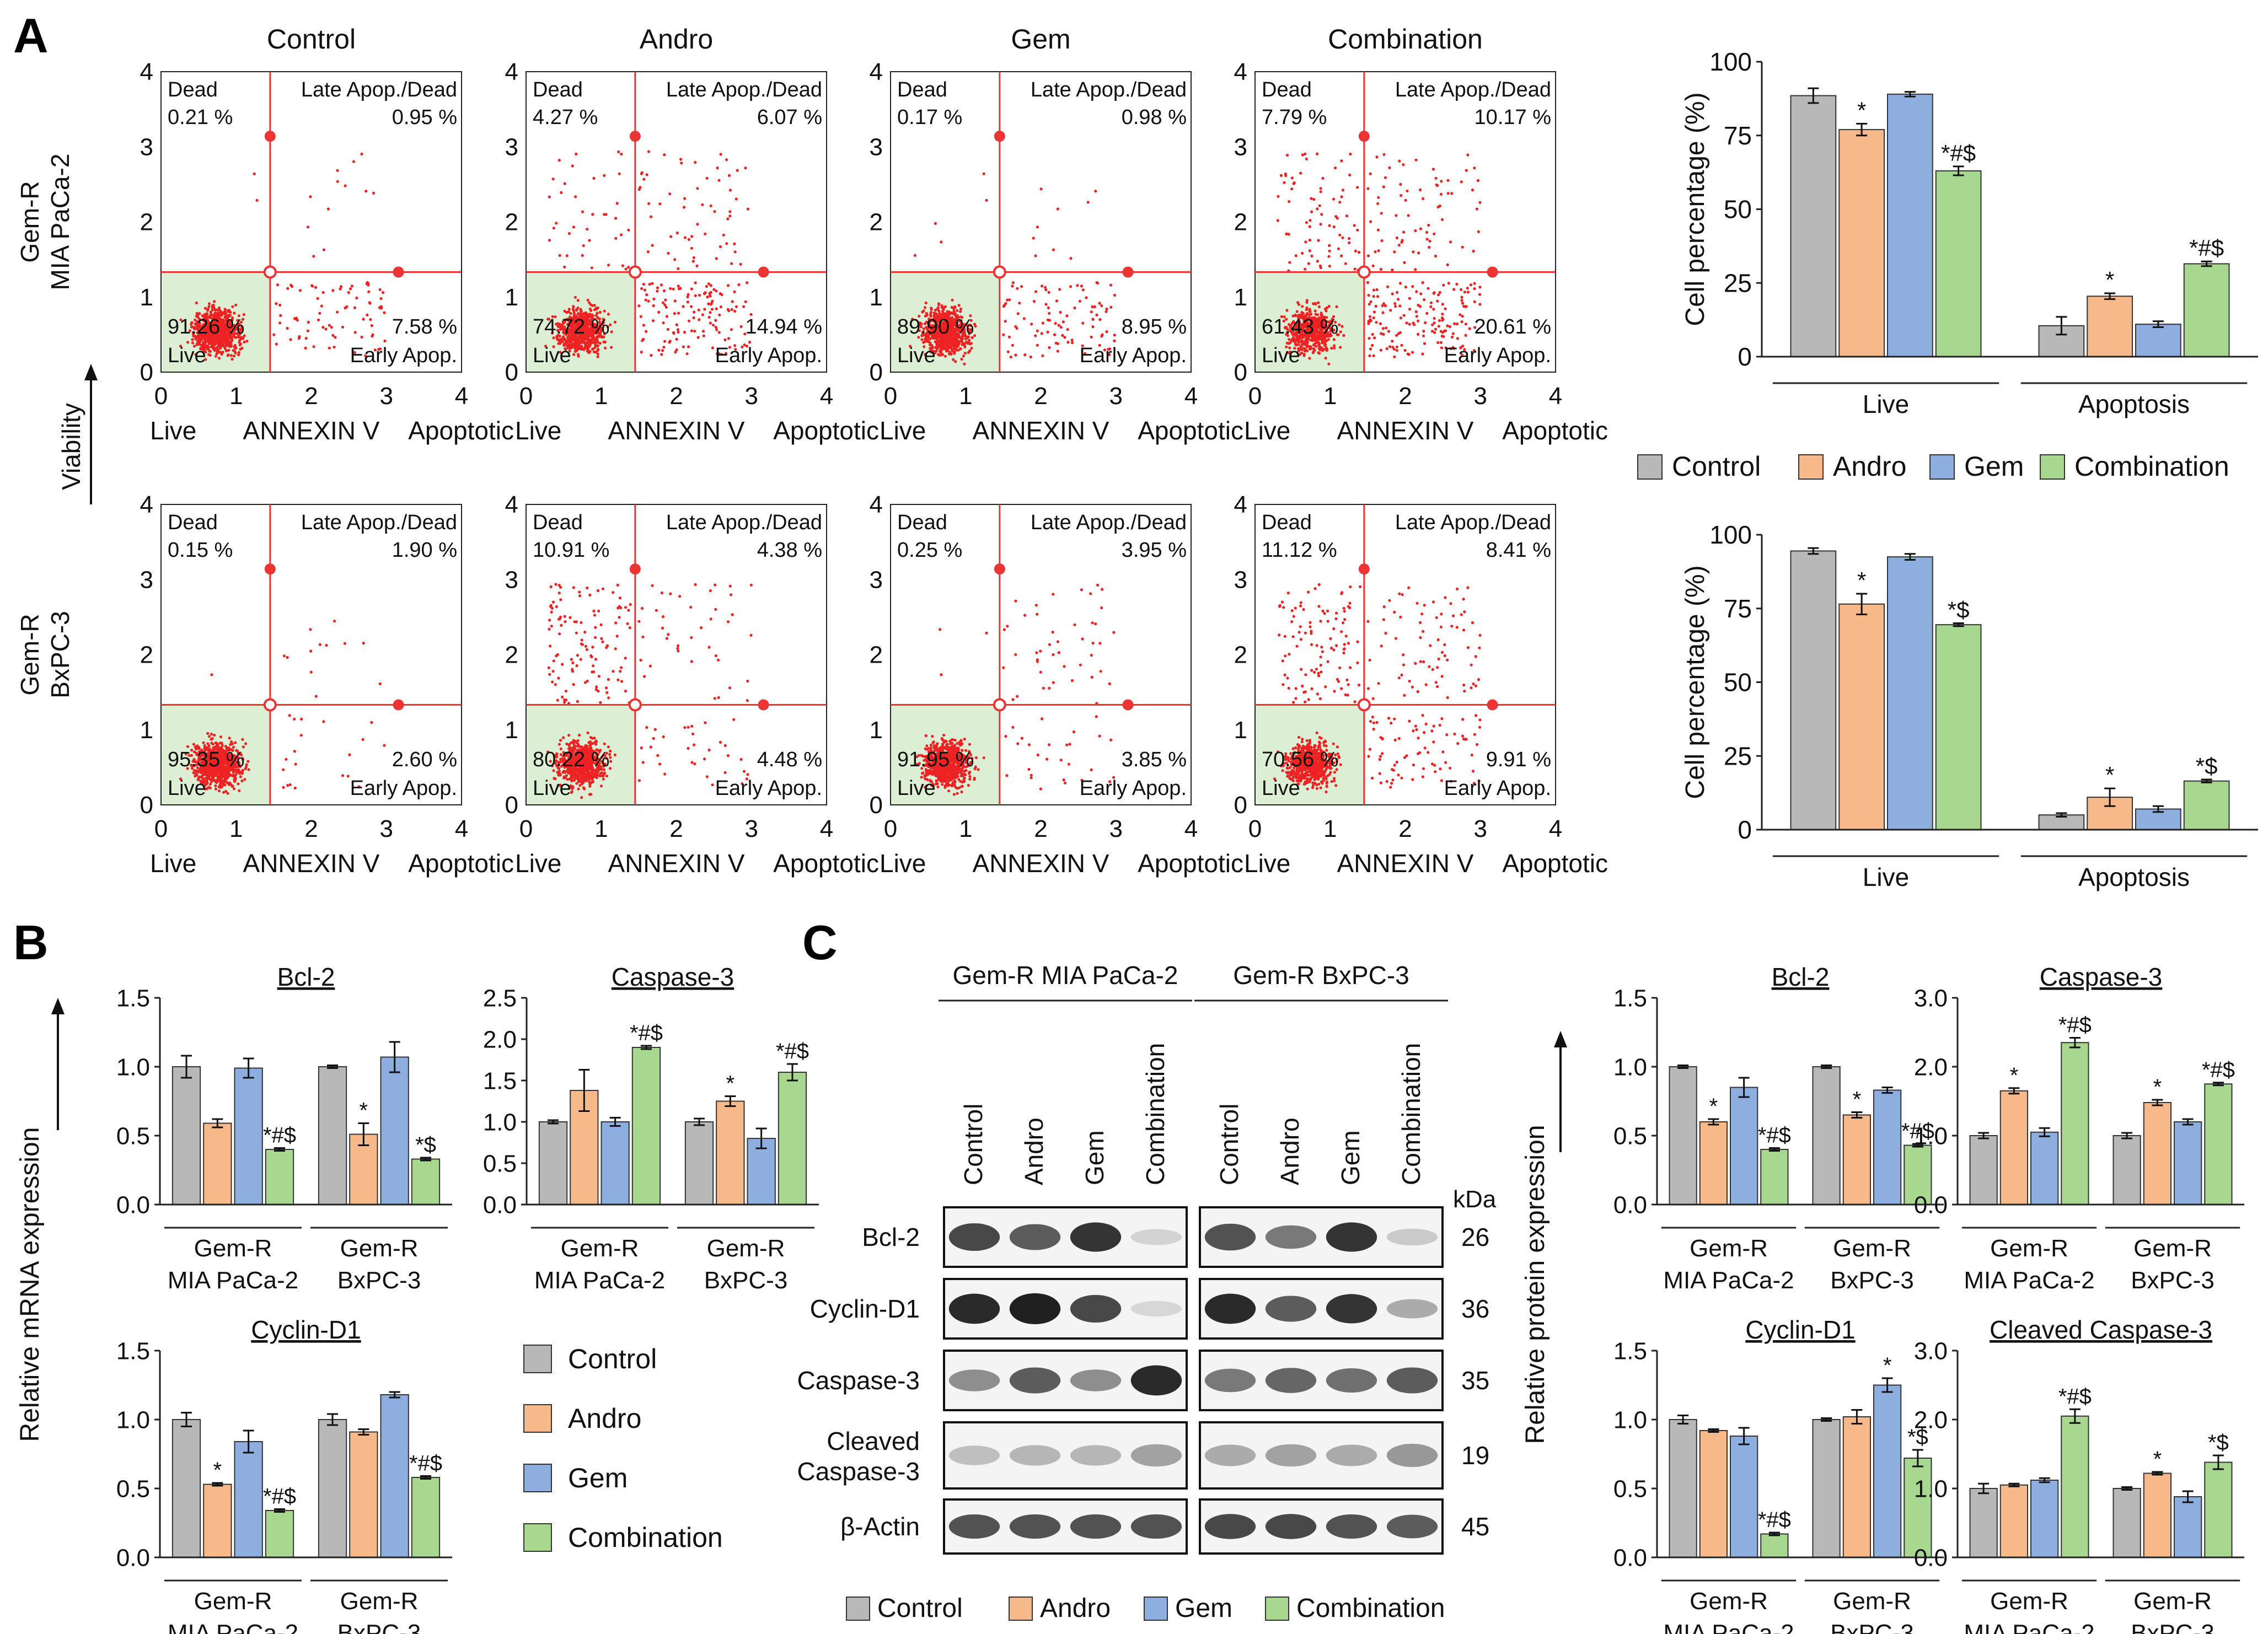  Describe the element at coordinates (161, 828) in the screenshot. I see `x-tick-label: 0` at that location.